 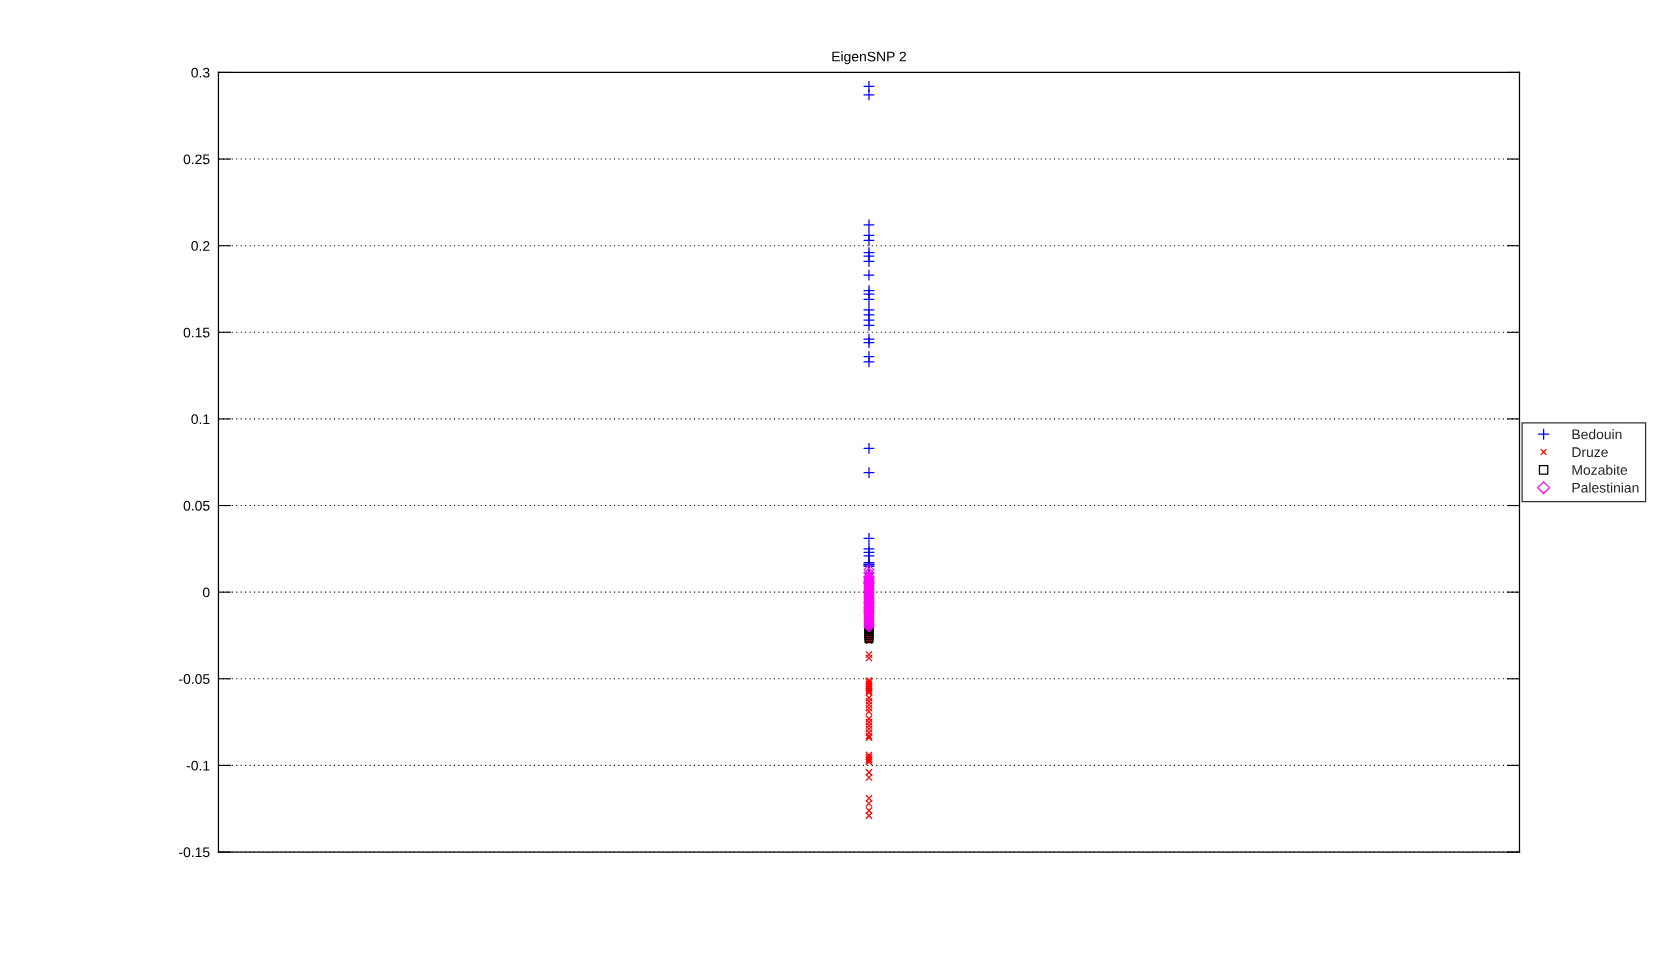 I want to click on legend-label: Bedouin, so click(x=1597, y=434).